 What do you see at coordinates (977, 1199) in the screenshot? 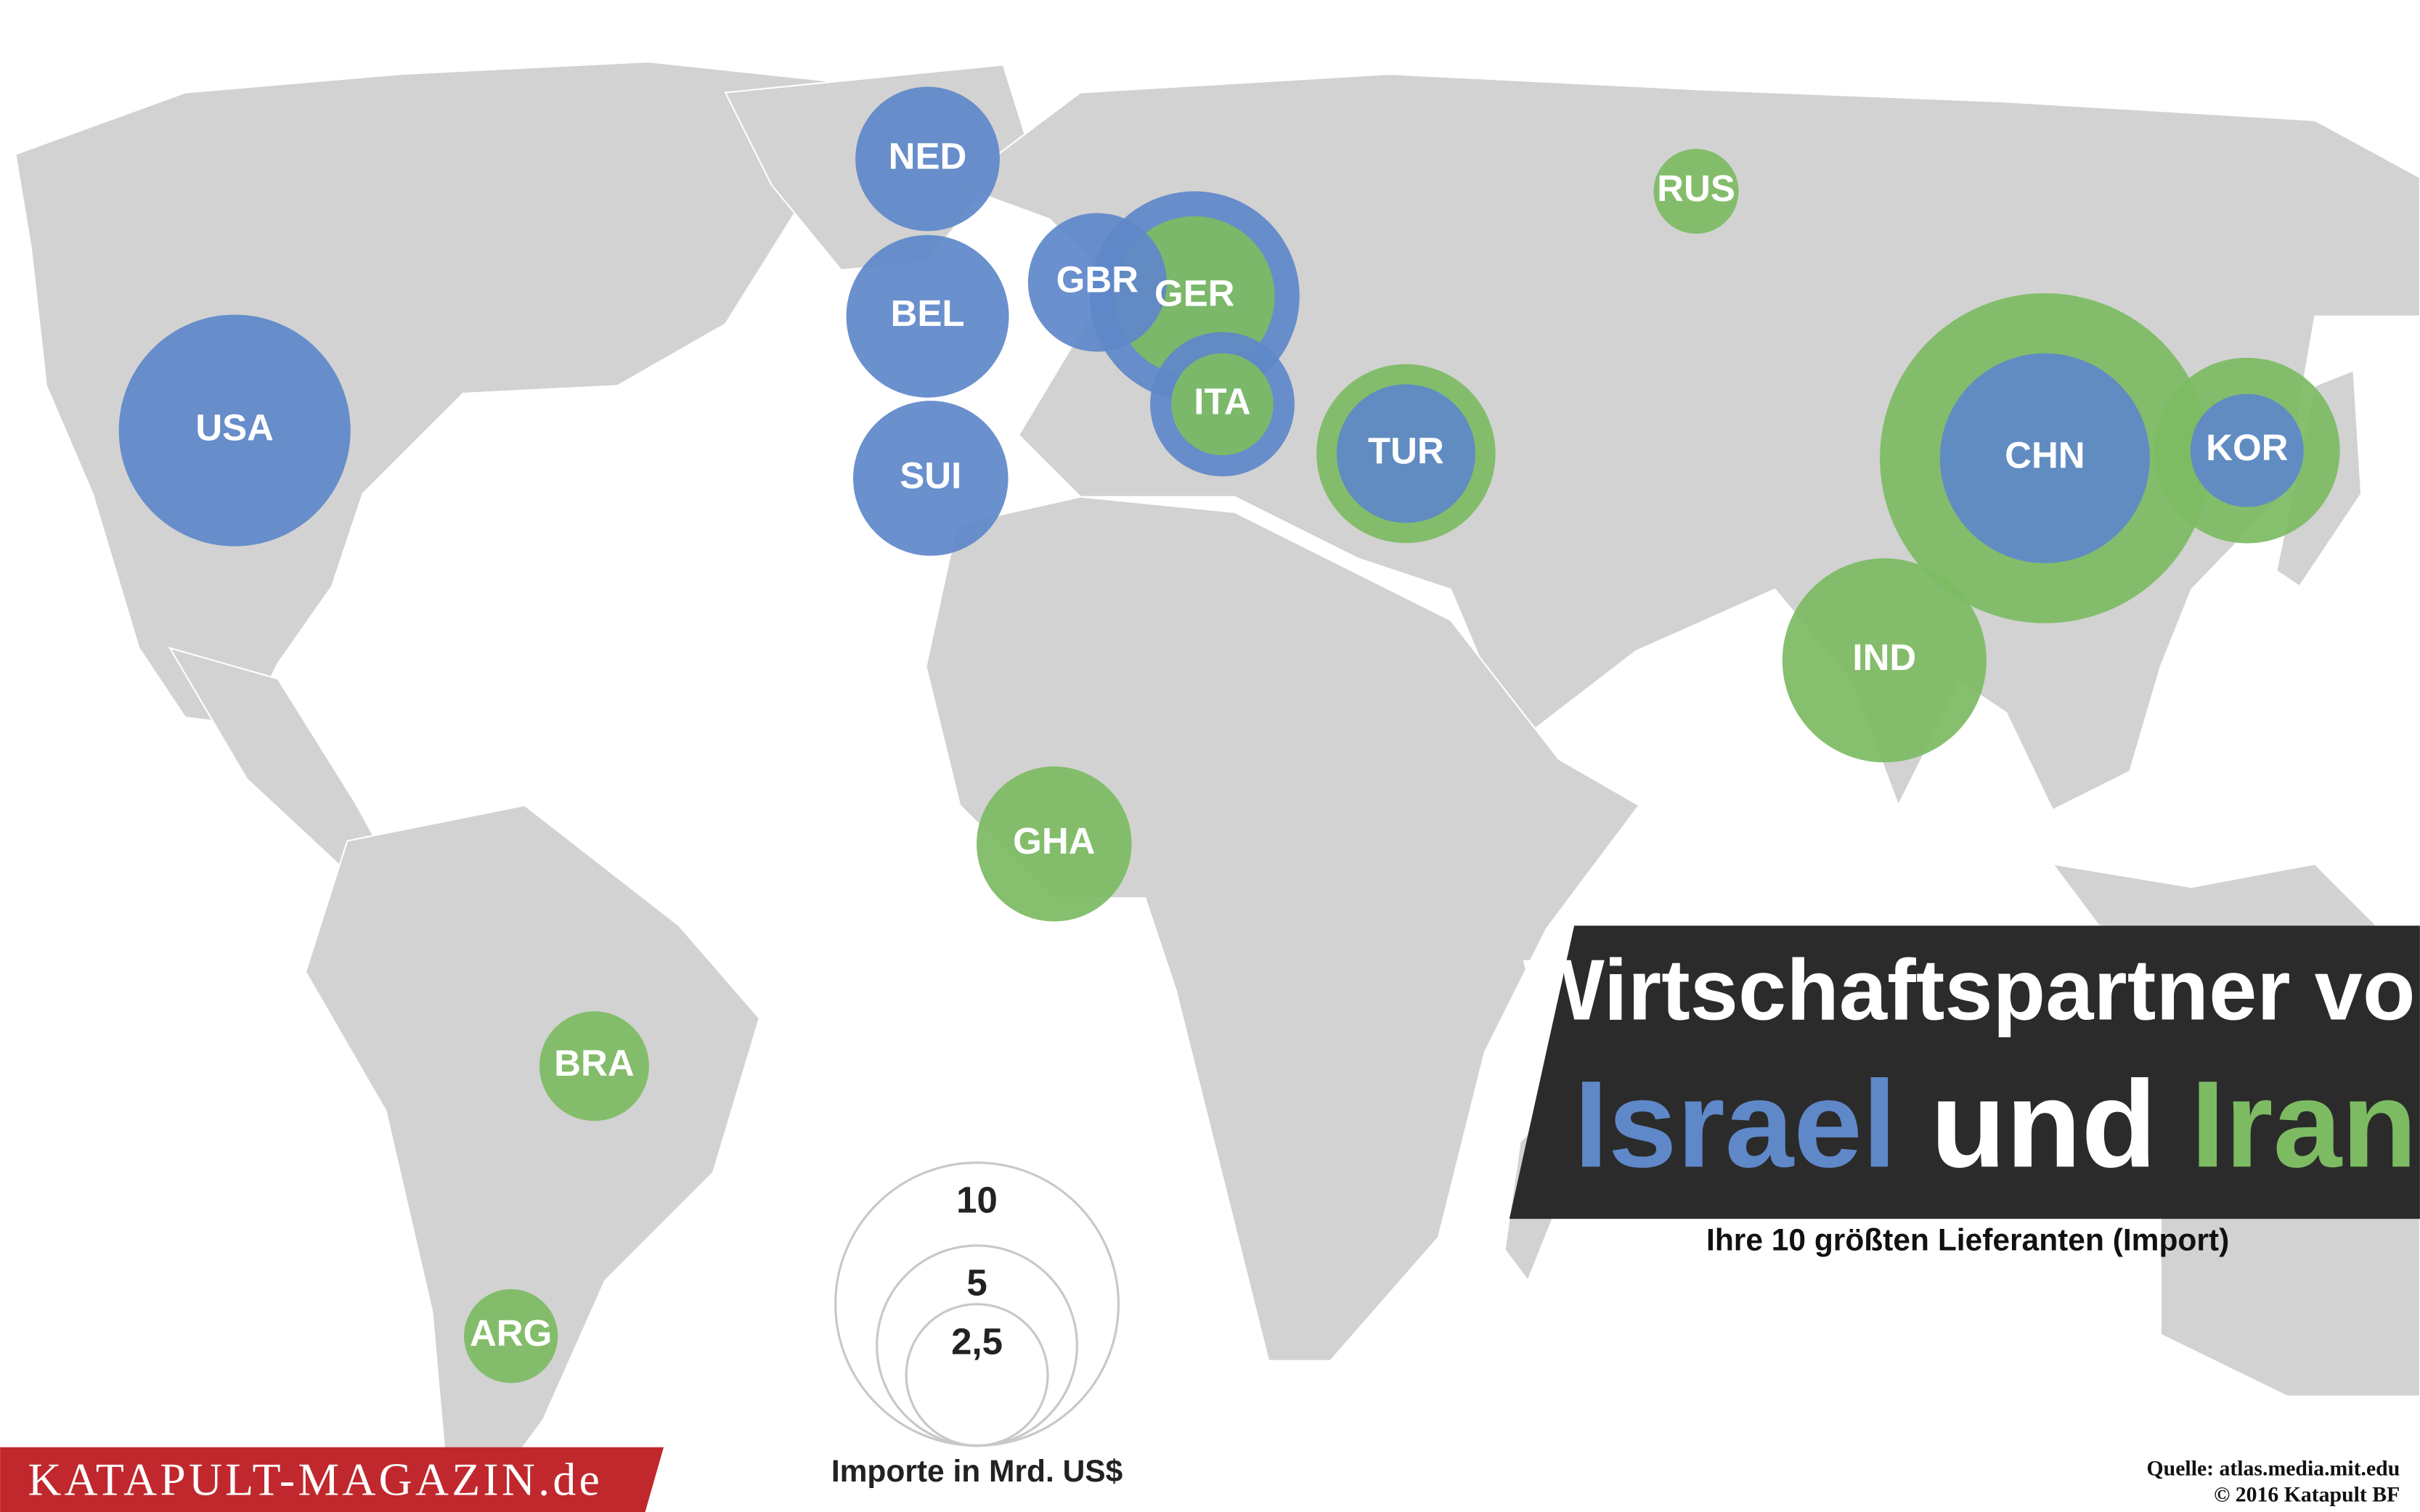
I see `size-legend-label: 10` at bounding box center [977, 1199].